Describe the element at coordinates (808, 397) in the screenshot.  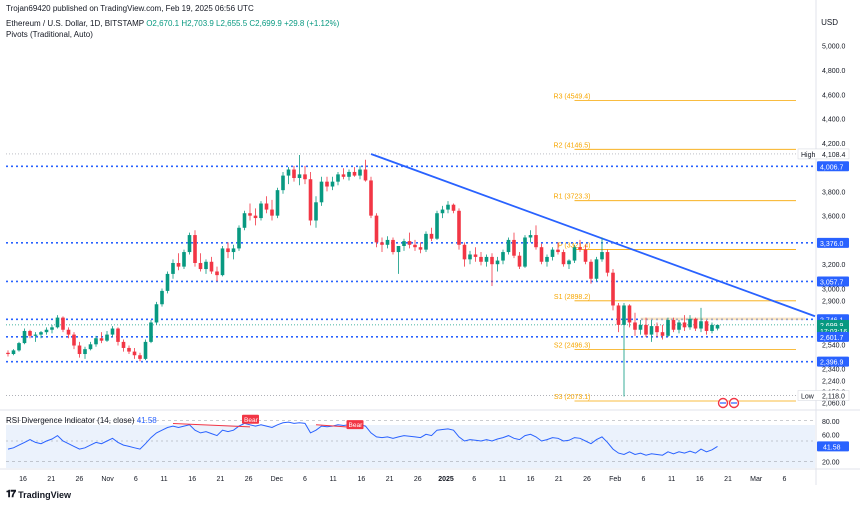
I see `low-tag: Low` at that location.